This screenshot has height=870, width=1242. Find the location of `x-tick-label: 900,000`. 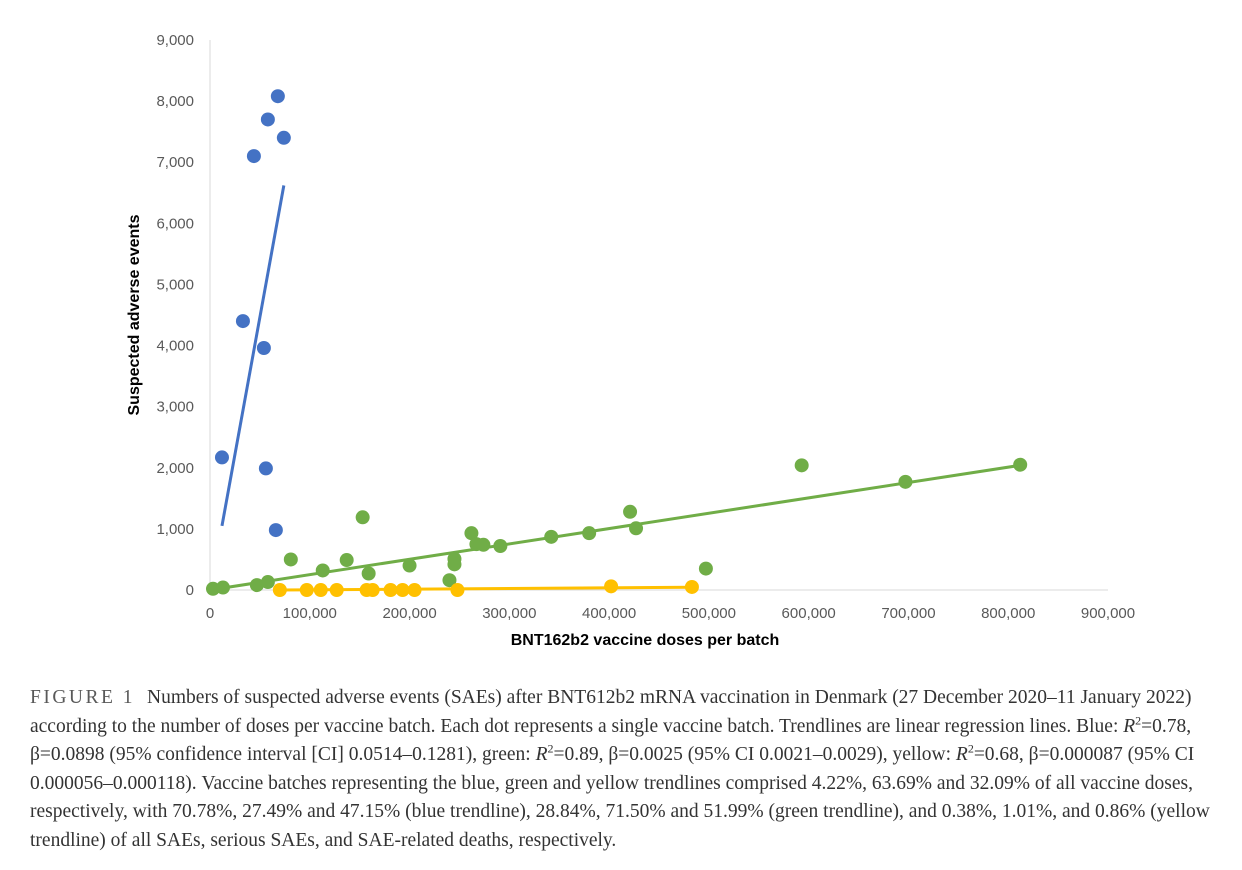

x-tick-label: 900,000 is located at coordinates (1108, 613).